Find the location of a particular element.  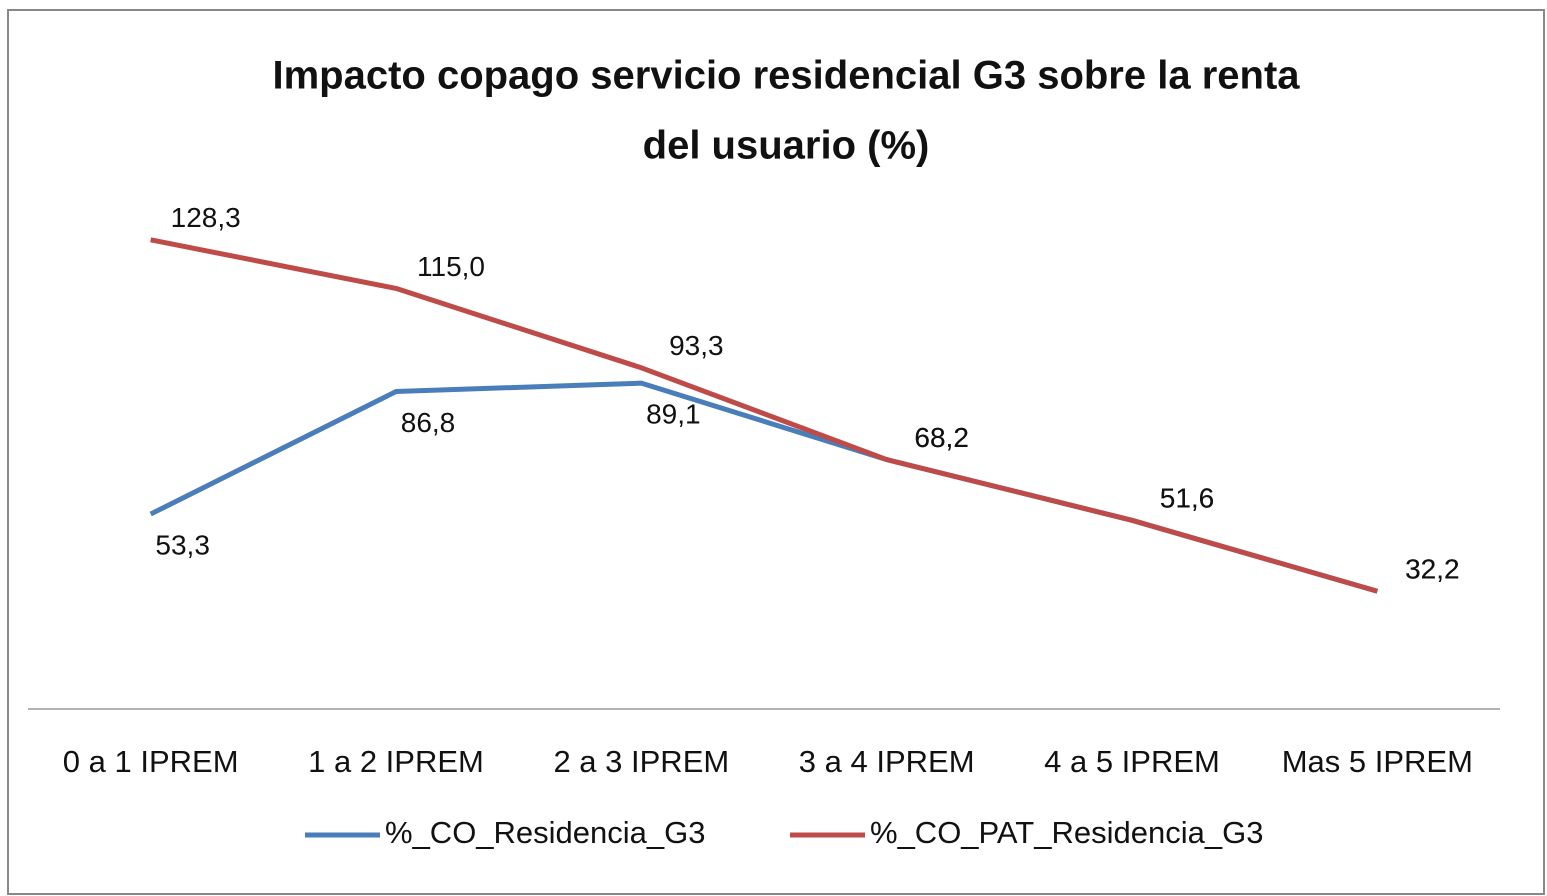

x-tick-label: 4 a 5 IPREM is located at coordinates (1132, 761).